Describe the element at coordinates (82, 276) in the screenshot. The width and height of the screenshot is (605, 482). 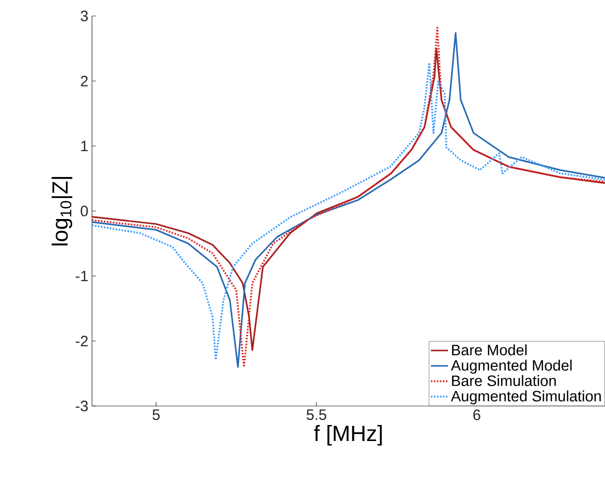
I see `y-tick-label: -1` at that location.